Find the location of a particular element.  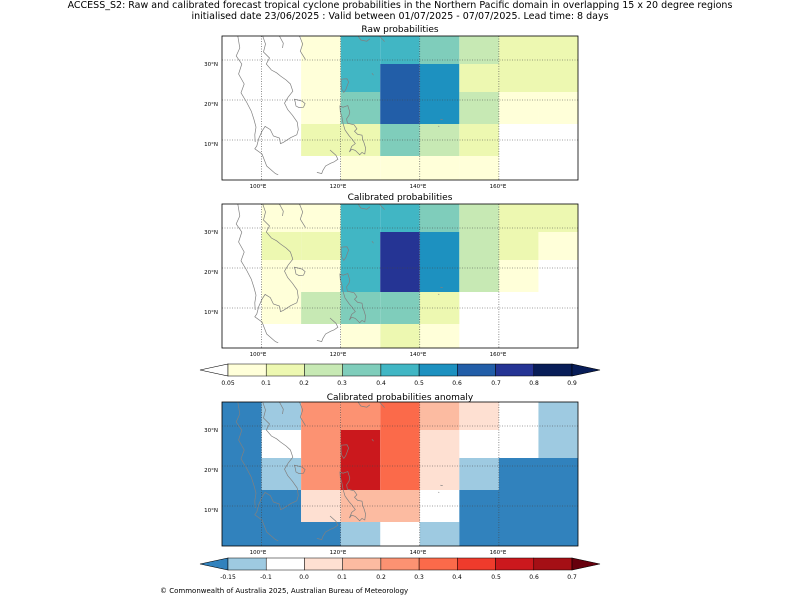

colorbar-tick-label: 0.4 is located at coordinates (381, 383).